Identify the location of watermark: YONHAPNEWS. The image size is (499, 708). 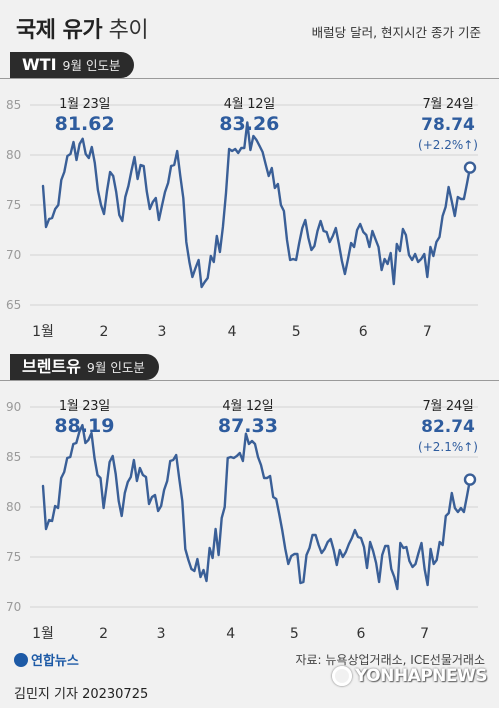
(409, 676).